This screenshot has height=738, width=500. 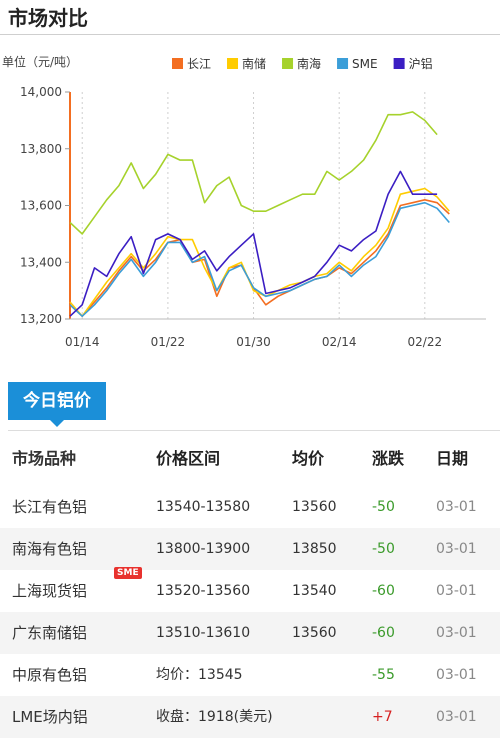 I want to click on price-change: +7, so click(x=382, y=717).